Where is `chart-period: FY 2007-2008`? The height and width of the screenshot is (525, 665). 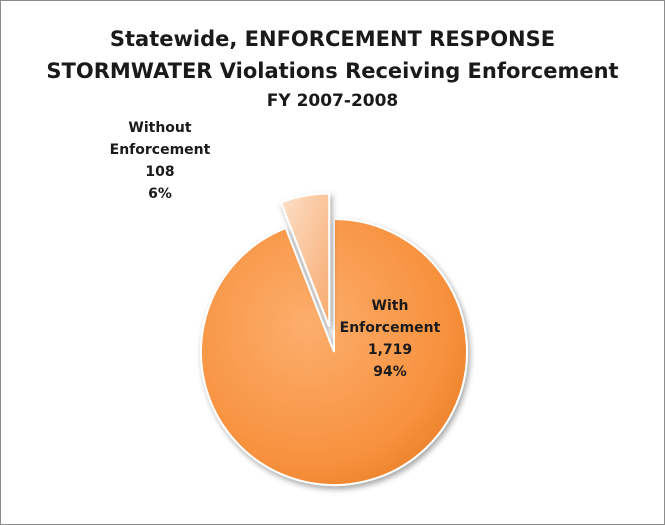 chart-period: FY 2007-2008 is located at coordinates (332, 101).